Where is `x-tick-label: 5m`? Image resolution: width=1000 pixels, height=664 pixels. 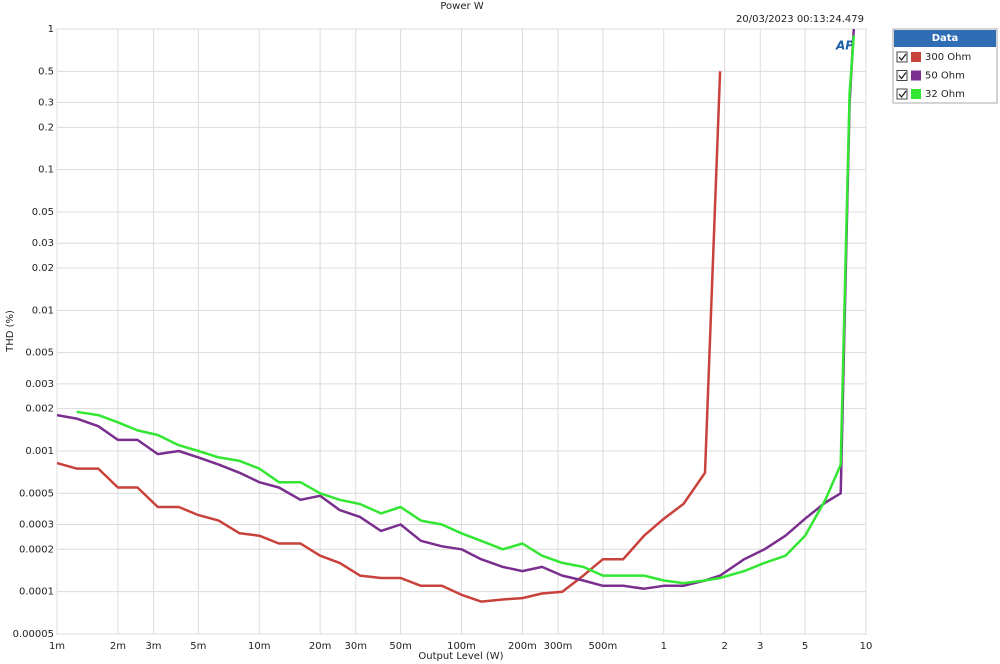
x-tick-label: 5m is located at coordinates (198, 646).